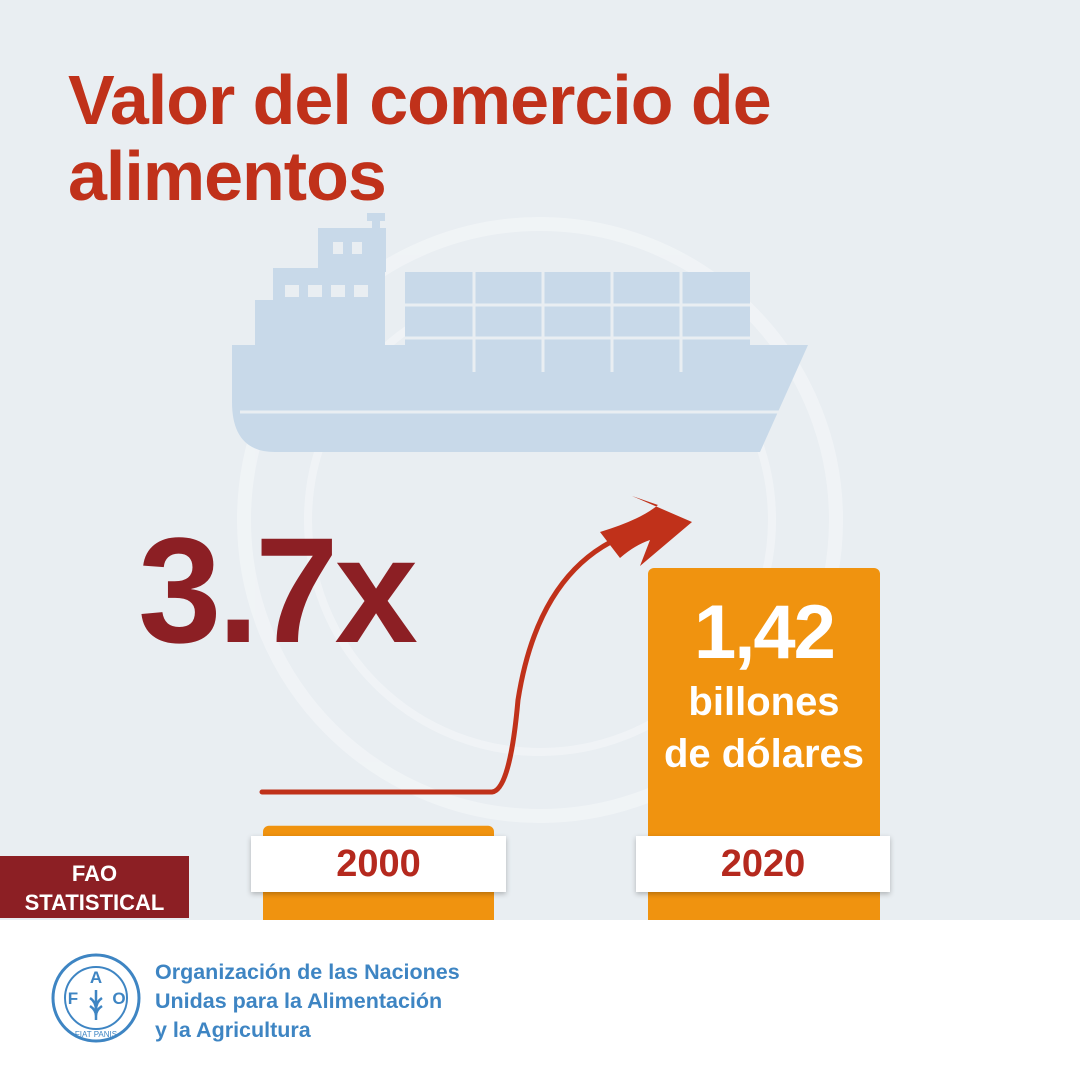 This screenshot has height=1080, width=1080. Describe the element at coordinates (420, 138) in the screenshot. I see `page-title: Valor del comercio de alimentos` at that location.